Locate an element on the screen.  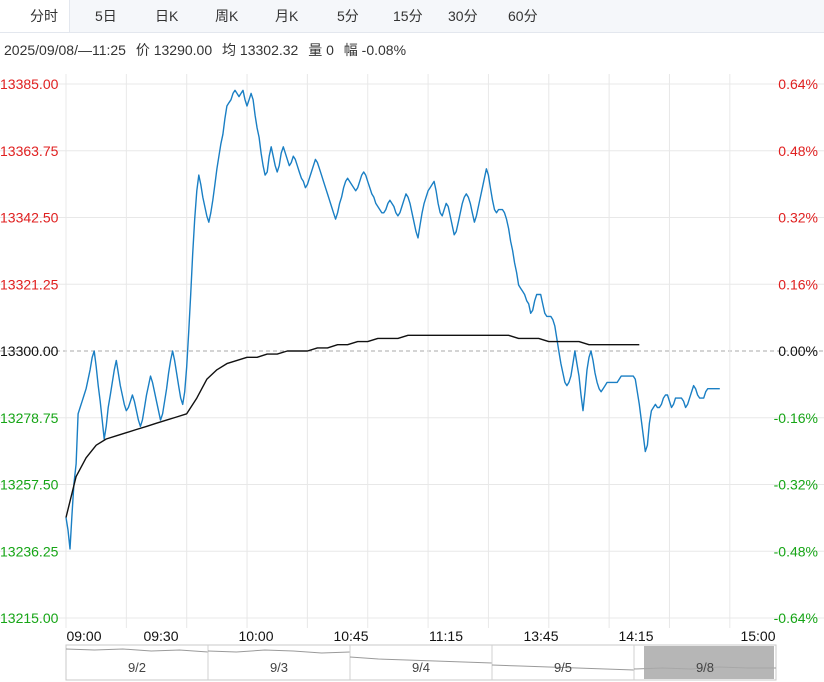
x-tick-label: 15:00 is located at coordinates (757, 636).